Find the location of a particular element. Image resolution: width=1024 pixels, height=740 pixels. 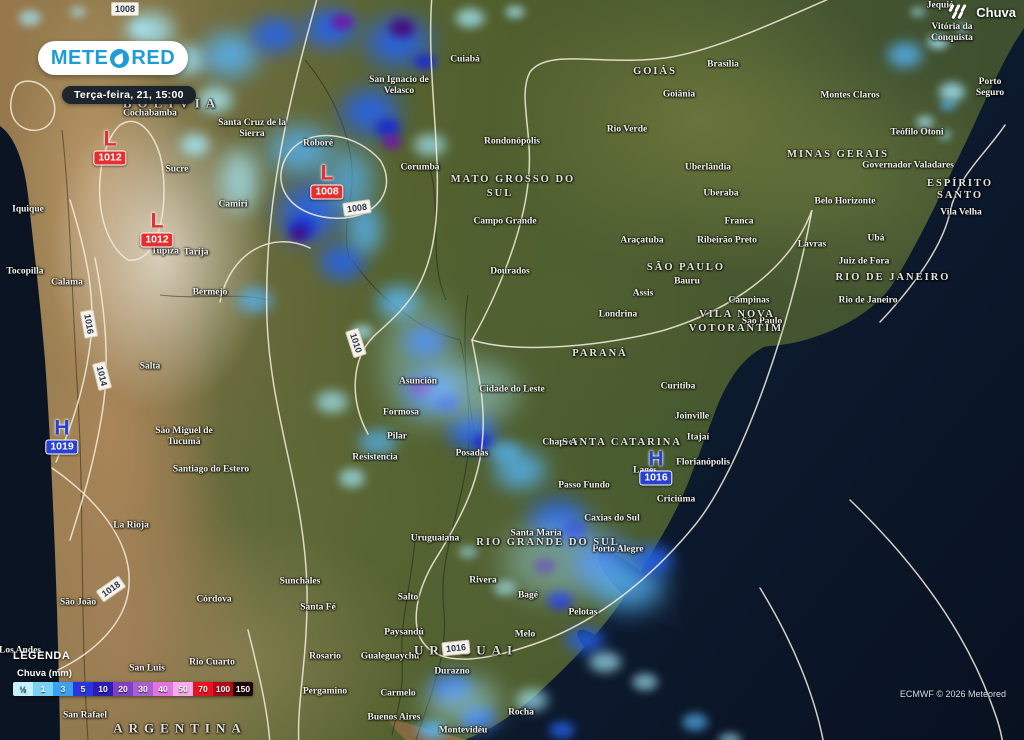

legend-stop: 20 is located at coordinates (123, 689).